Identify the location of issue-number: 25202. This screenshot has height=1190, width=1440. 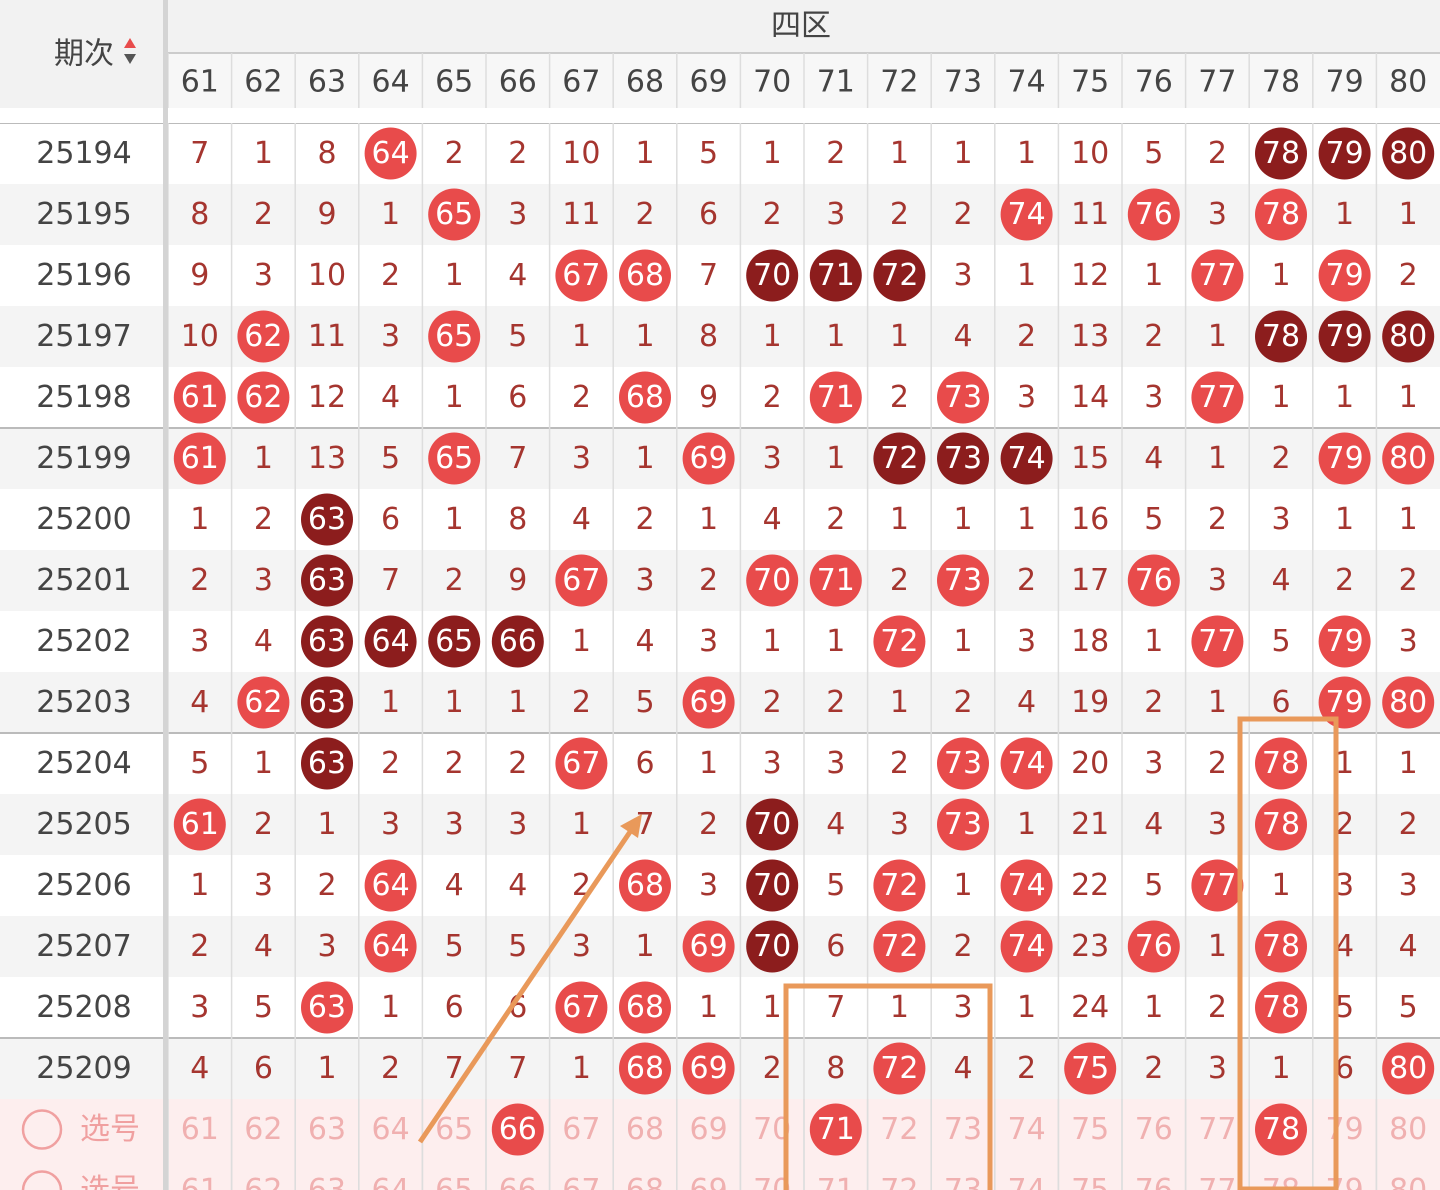
(83, 641).